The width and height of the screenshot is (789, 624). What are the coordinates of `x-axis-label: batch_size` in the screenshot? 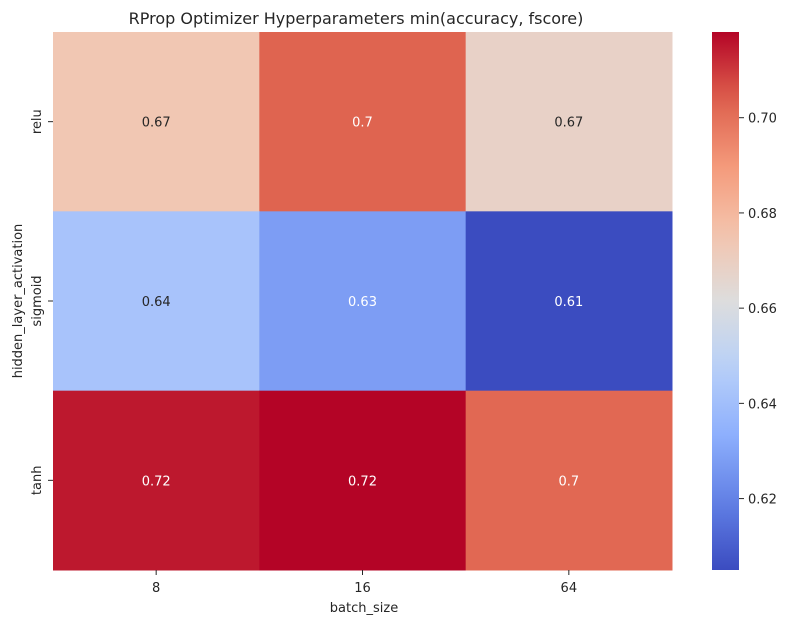 It's located at (364, 608).